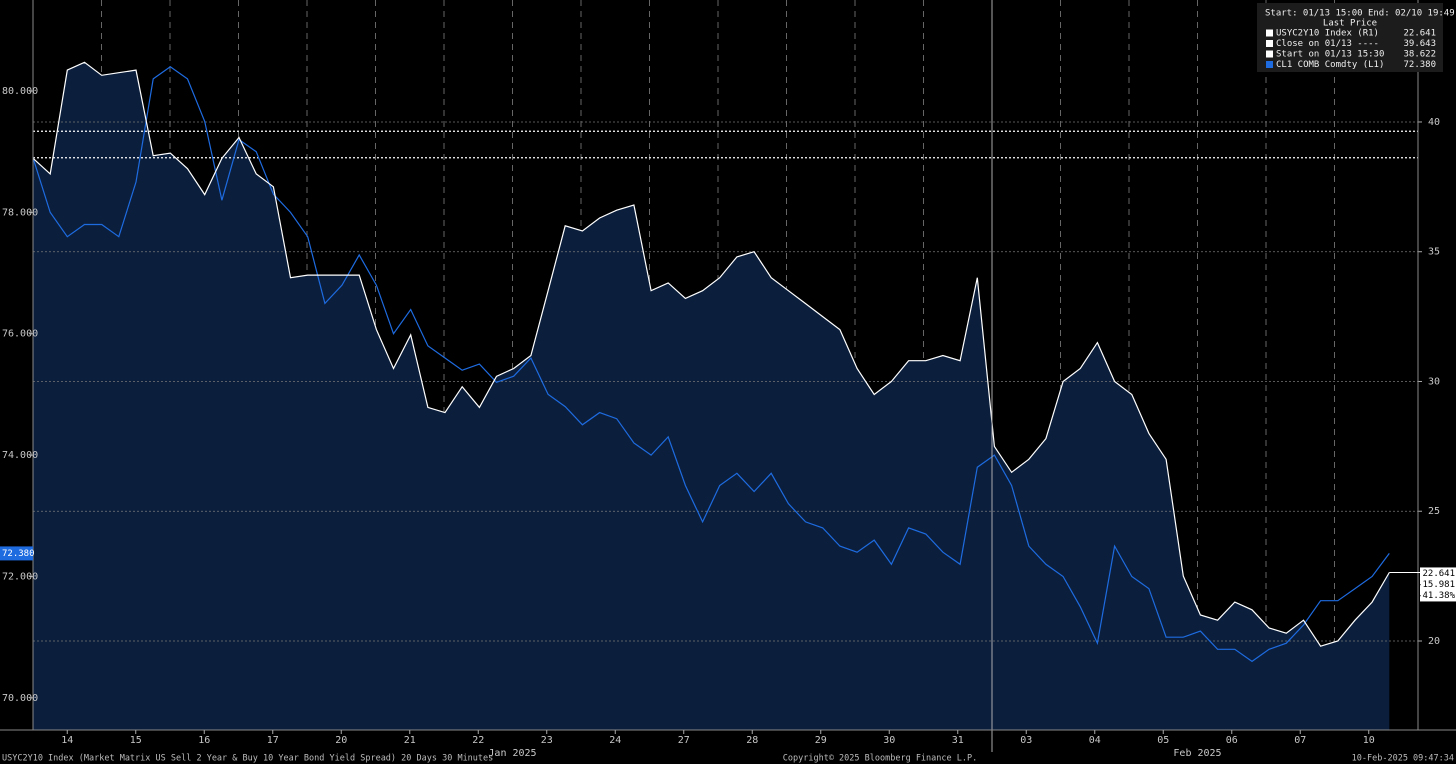 The height and width of the screenshot is (764, 1456). What do you see at coordinates (1434, 641) in the screenshot?
I see `y2-tick-label: 20` at bounding box center [1434, 641].